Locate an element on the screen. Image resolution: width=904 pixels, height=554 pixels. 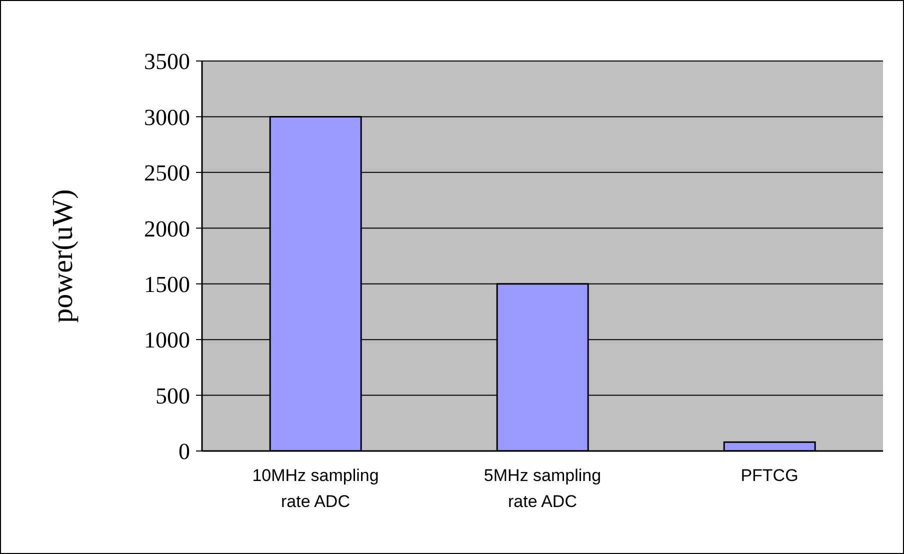
y-axis-title: power(uW) is located at coordinates (63, 256).